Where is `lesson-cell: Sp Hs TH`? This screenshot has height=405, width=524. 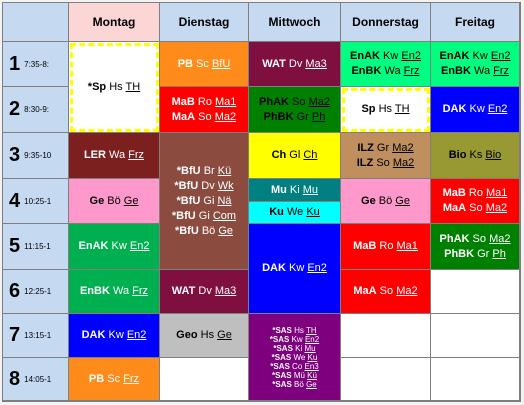 lesson-cell: Sp Hs TH is located at coordinates (386, 110).